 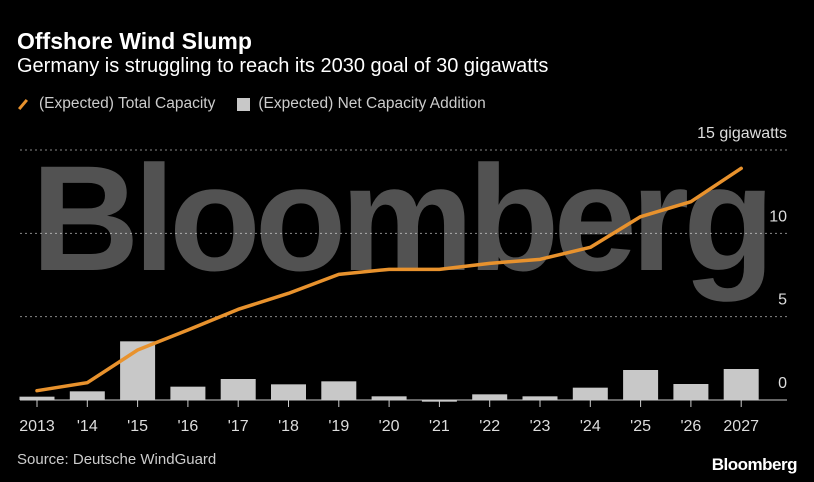 I want to click on x-tick-label: '18, so click(x=288, y=426).